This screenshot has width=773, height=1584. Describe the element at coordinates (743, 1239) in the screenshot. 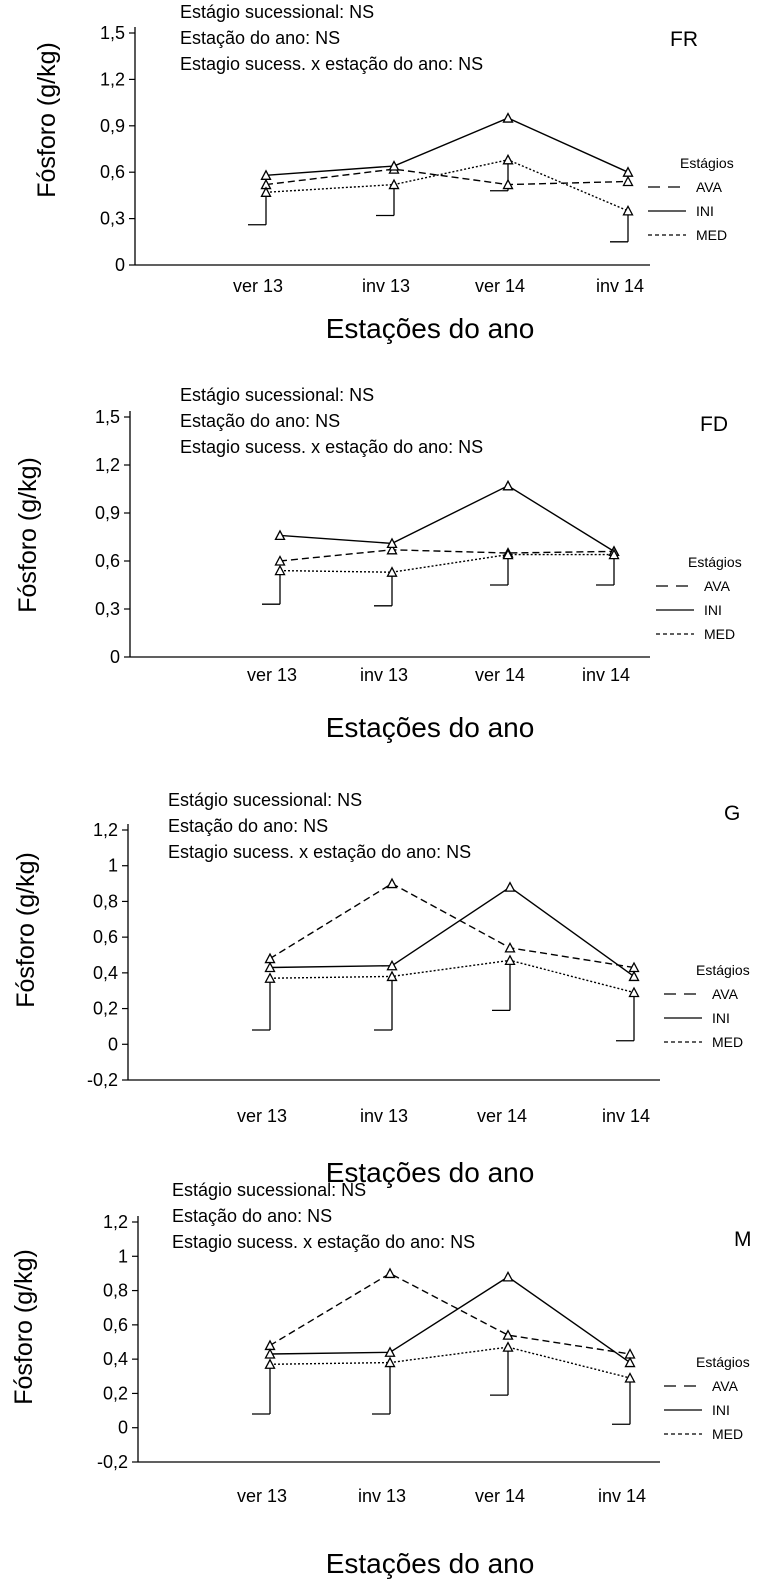

I see `panel-letter: M` at that location.